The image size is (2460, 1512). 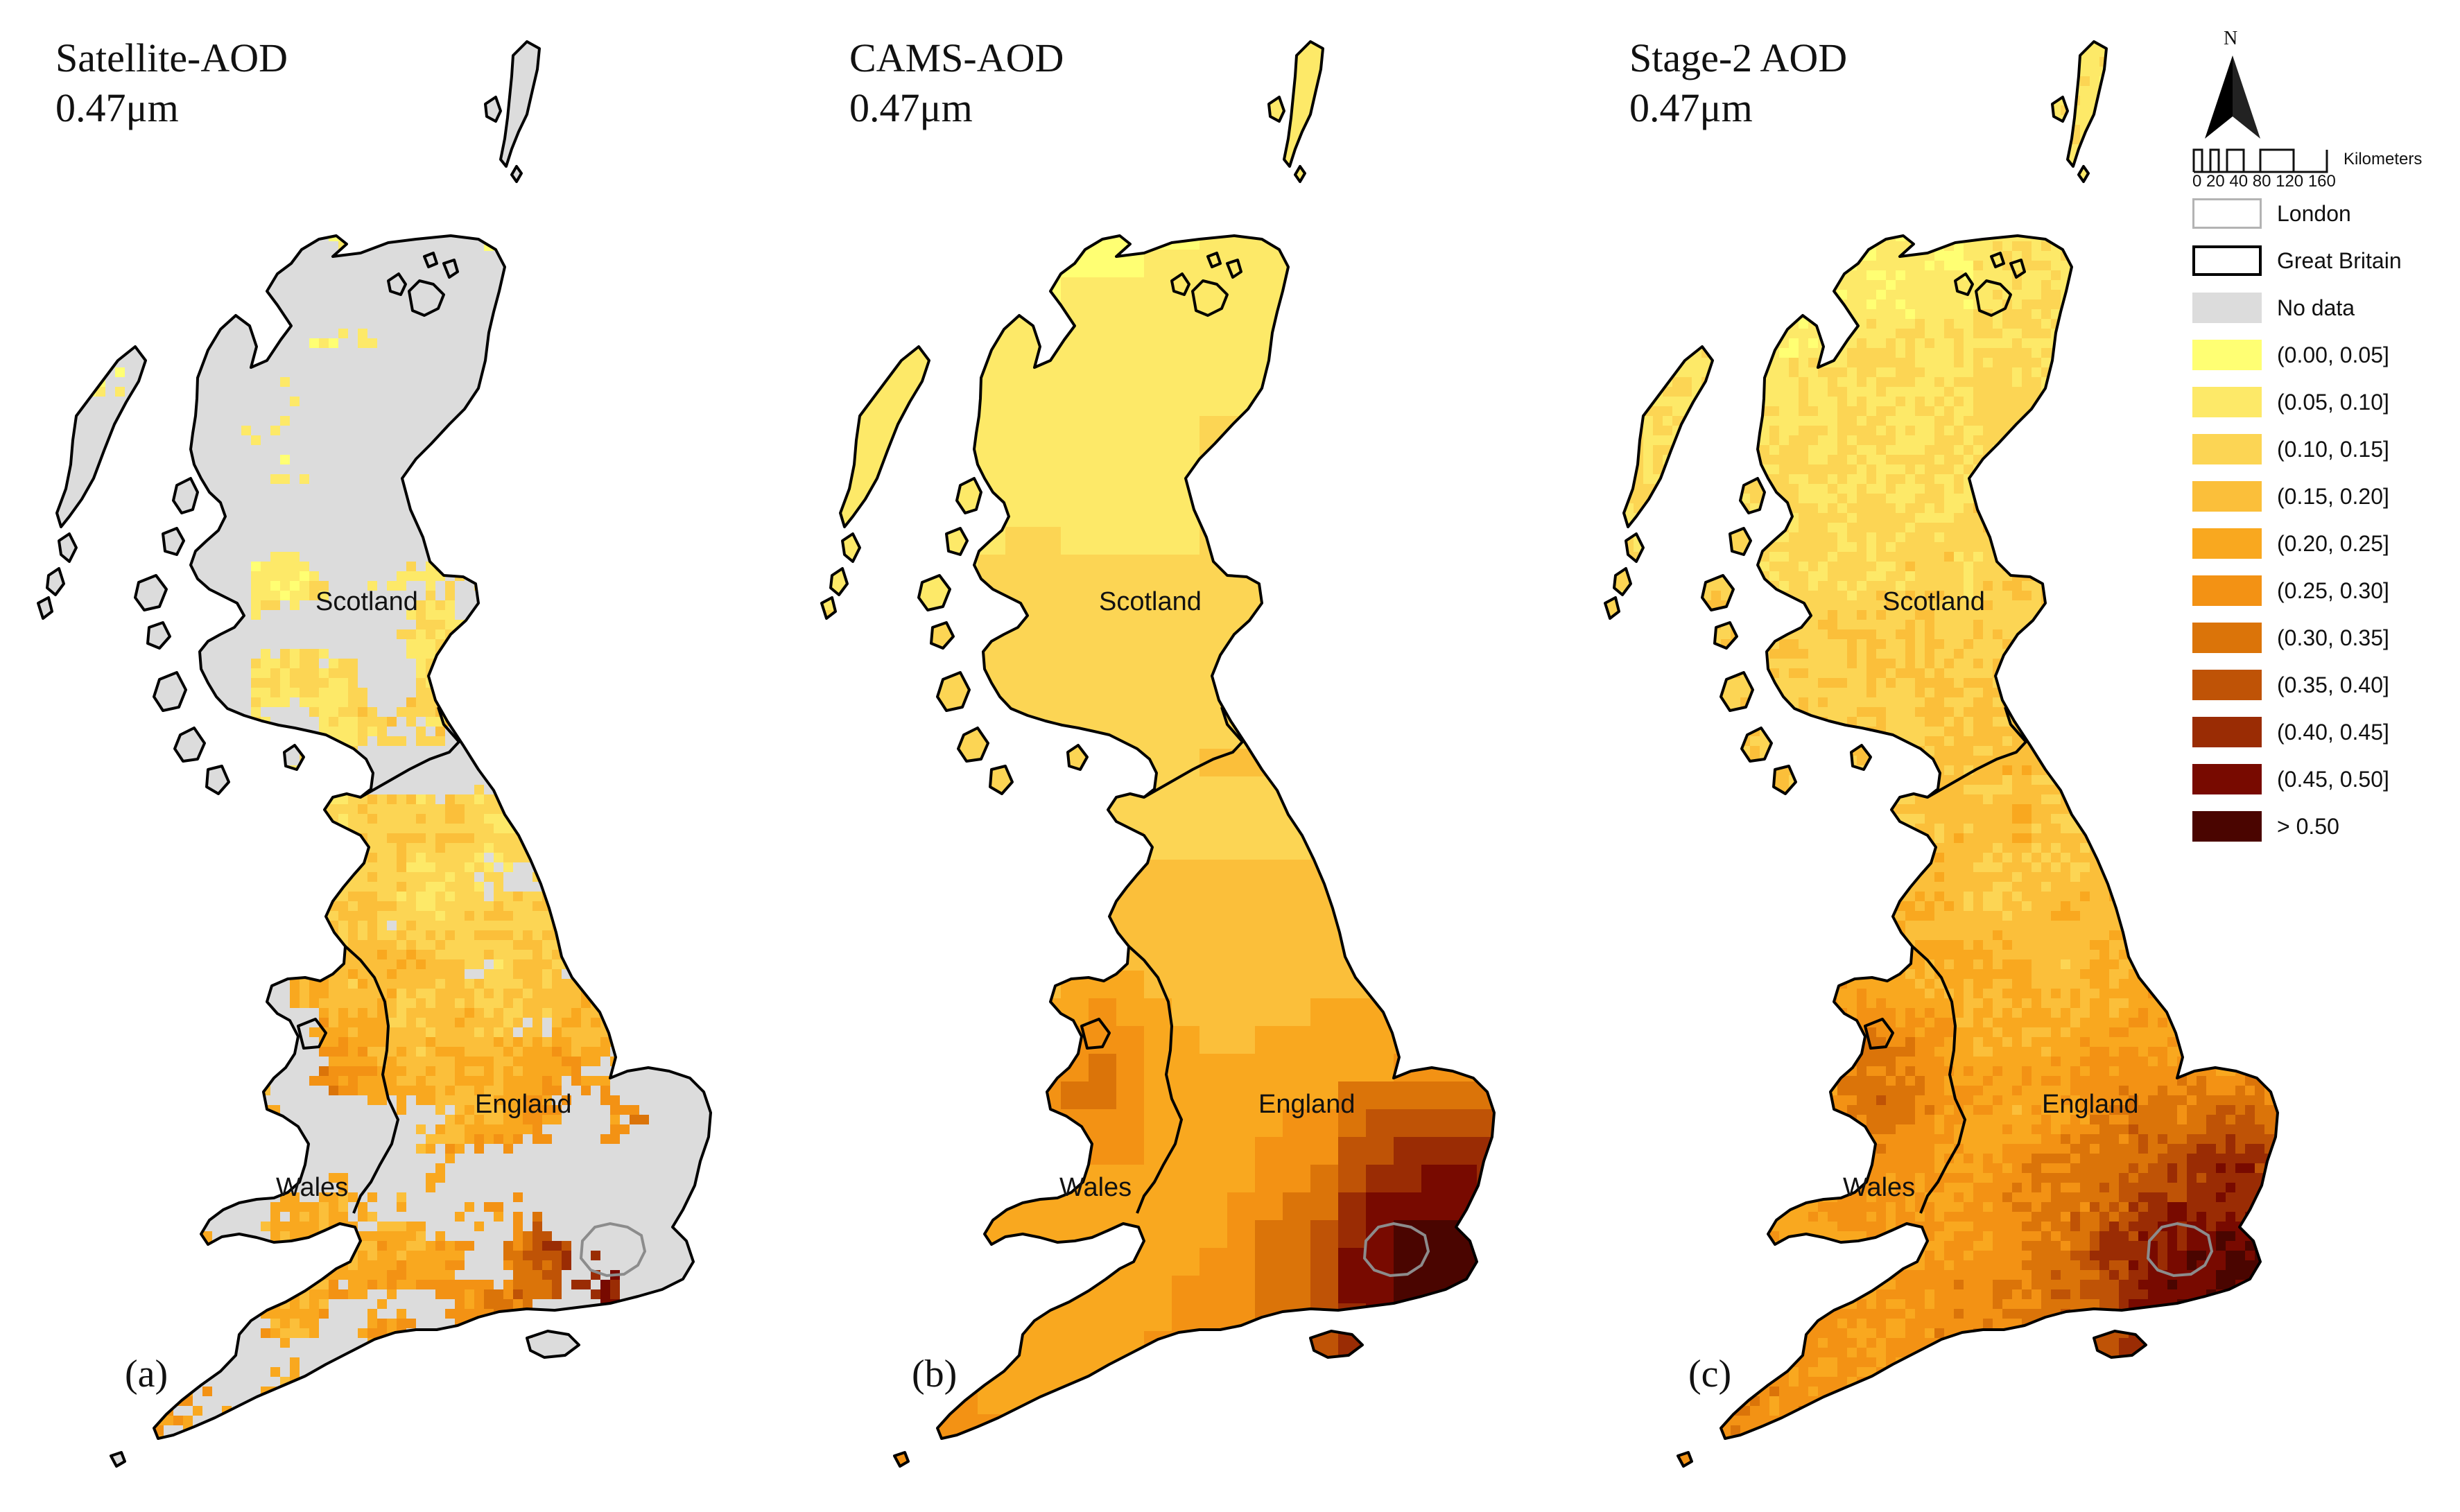 I want to click on panel-title-line1: CAMS-AOD, so click(x=957, y=58).